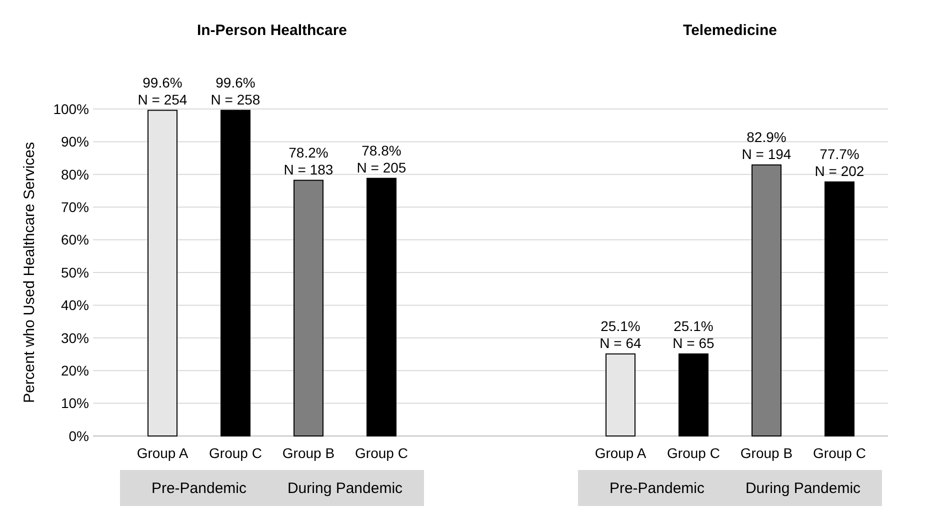 The height and width of the screenshot is (518, 933). I want to click on data-label: 78.8% N = 205, so click(381, 159).